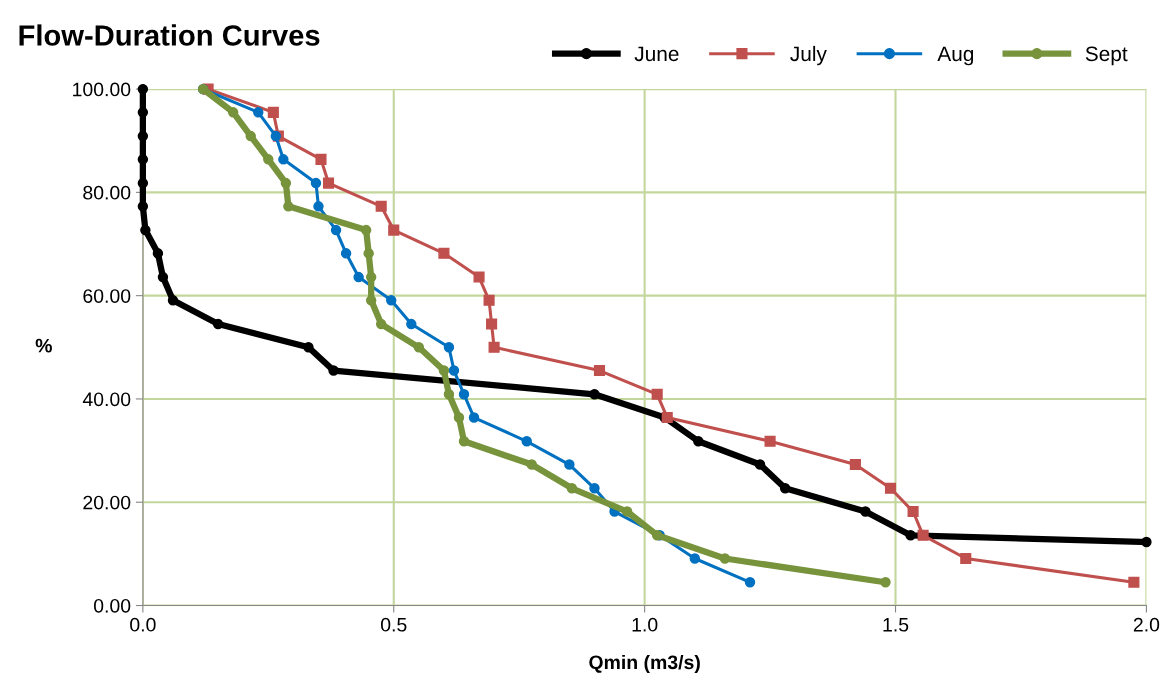 This screenshot has height=696, width=1171. Describe the element at coordinates (43, 345) in the screenshot. I see `y-axis-title: %` at that location.